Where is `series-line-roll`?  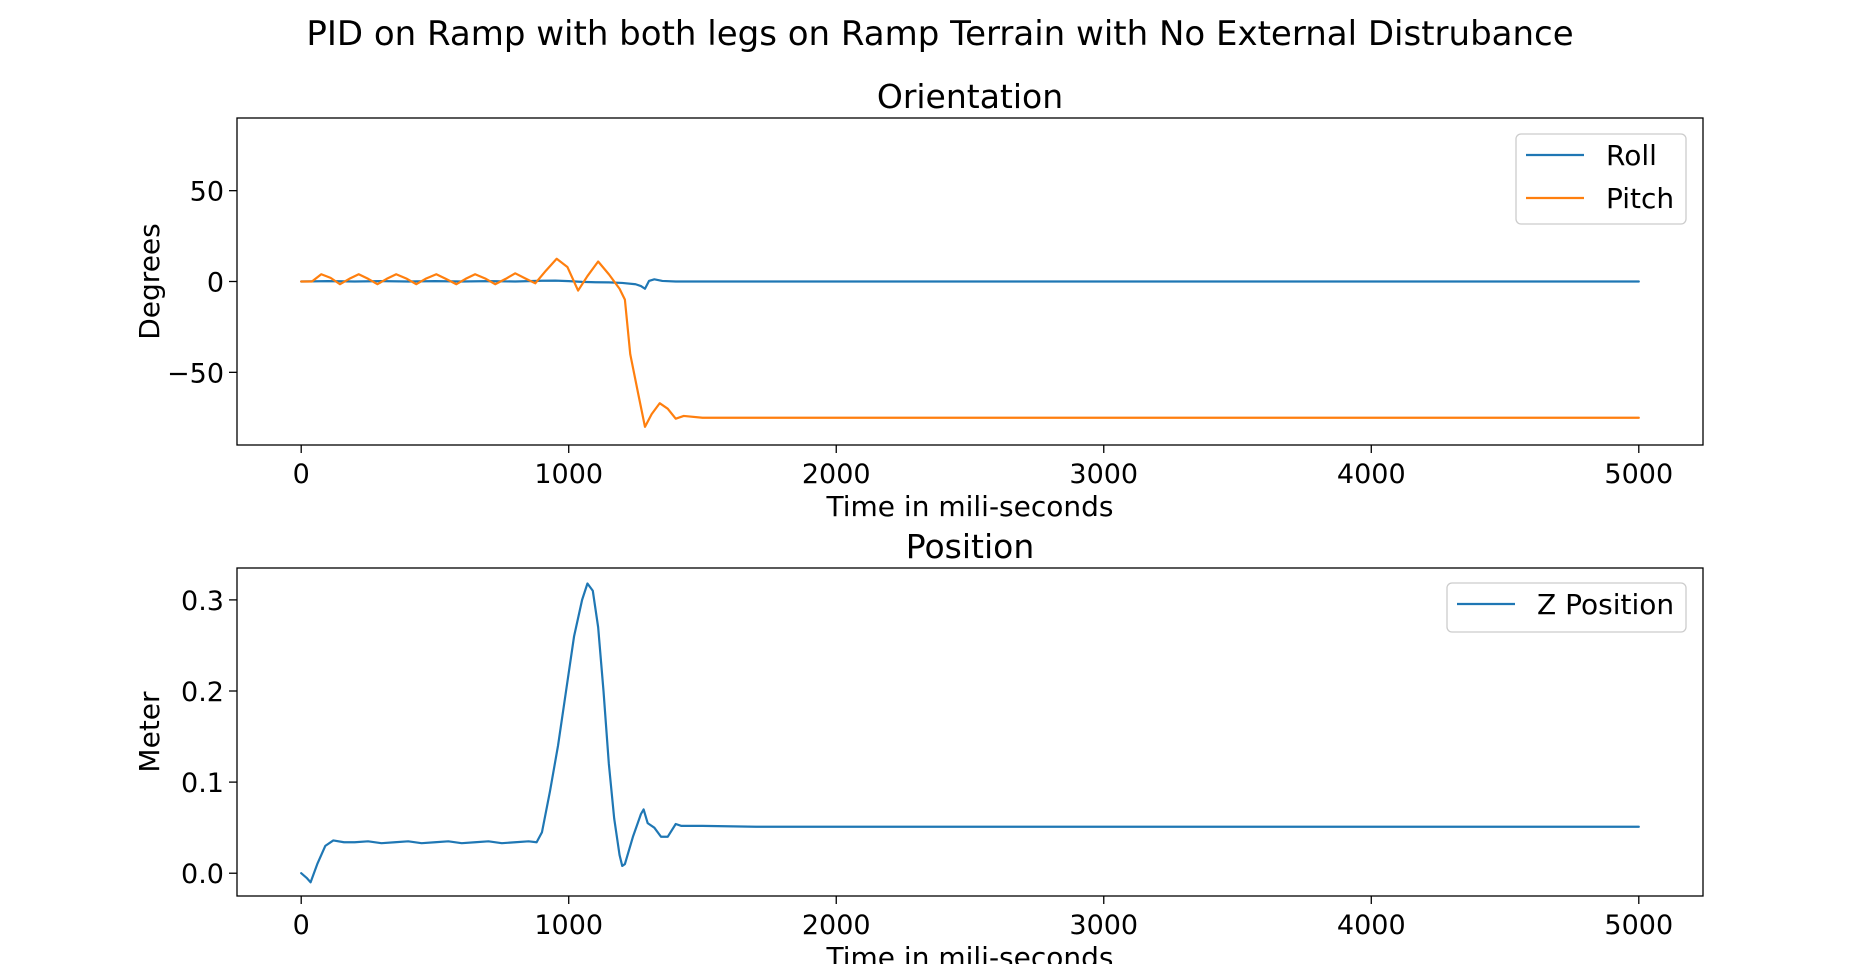 series-line-roll is located at coordinates (970, 284).